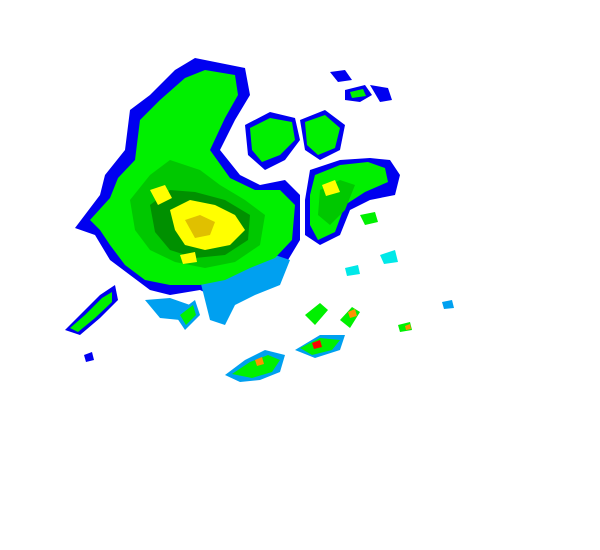 This screenshot has height=550, width=600. What do you see at coordinates (317, 344) in the screenshot?
I see `echo-red` at bounding box center [317, 344].